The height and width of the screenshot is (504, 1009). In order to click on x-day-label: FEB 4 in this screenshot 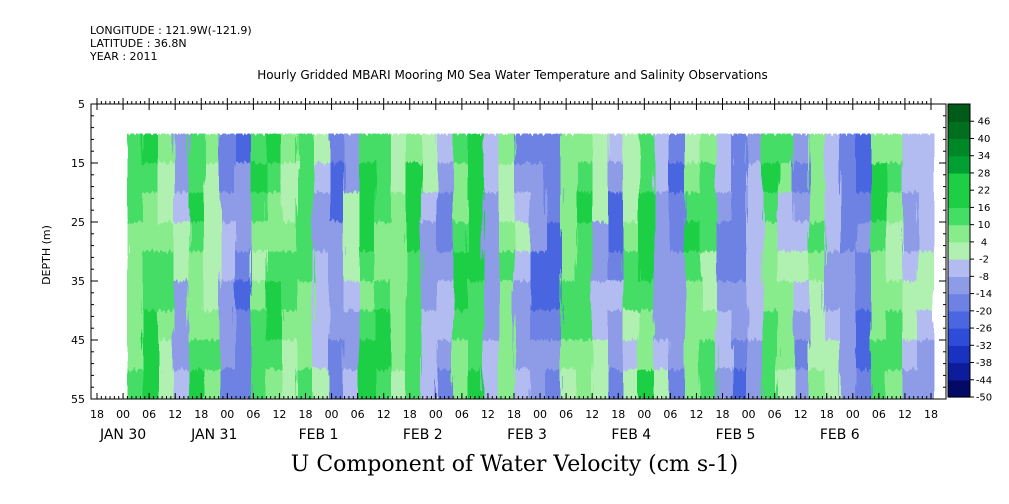, I will do `click(631, 435)`.